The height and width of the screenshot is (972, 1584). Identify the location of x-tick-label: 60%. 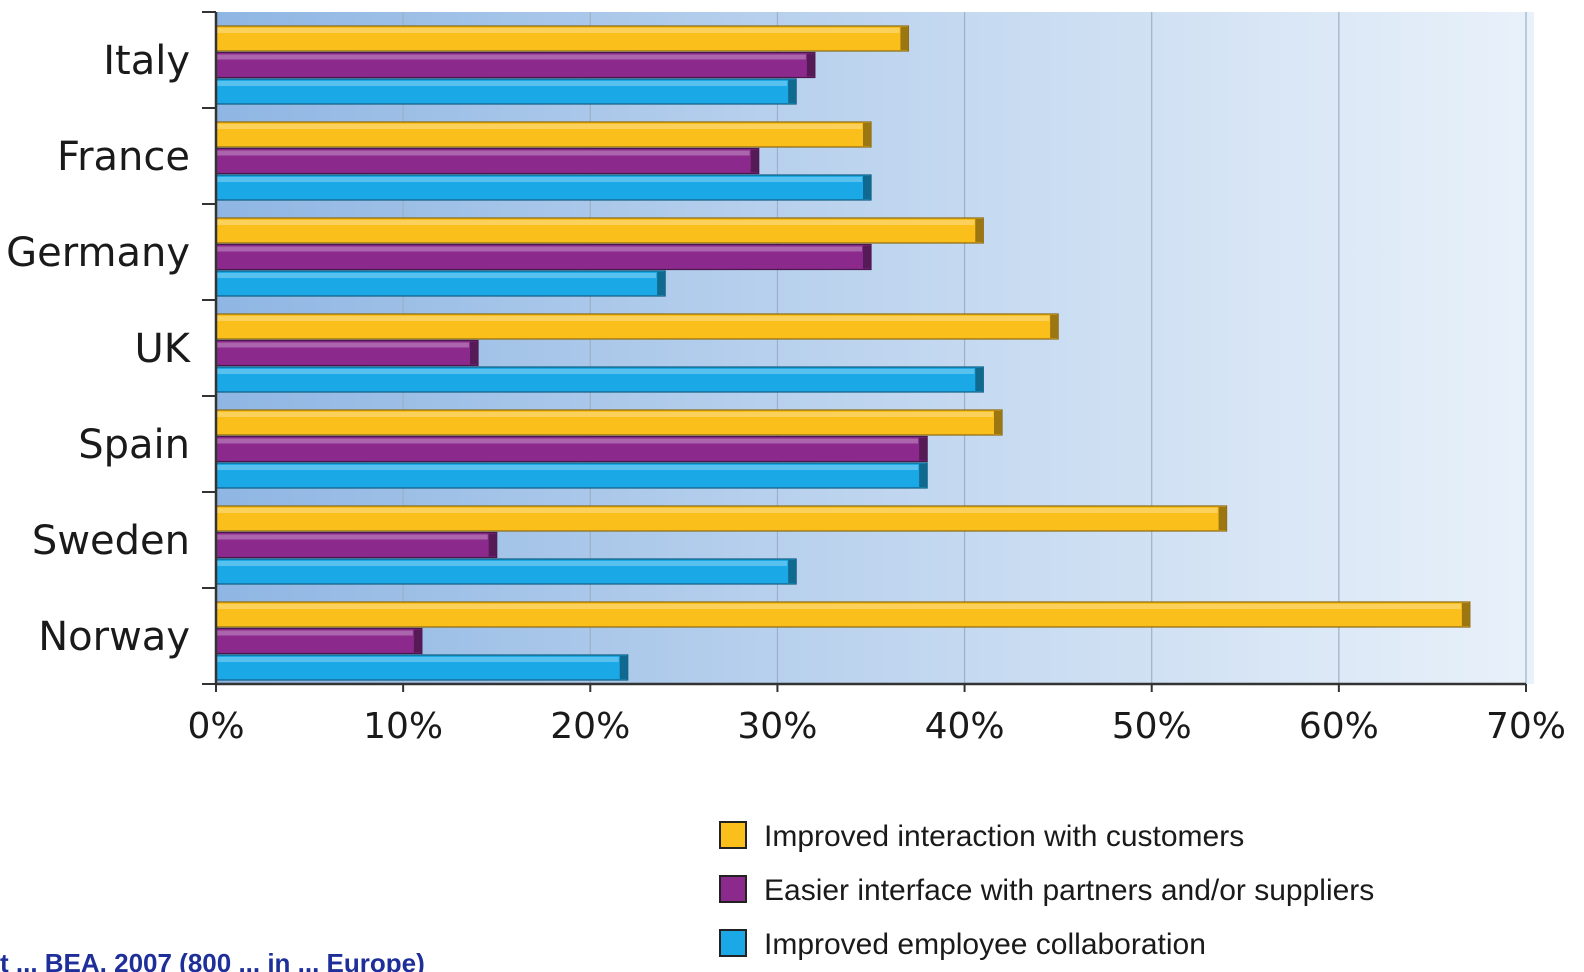
(1339, 726).